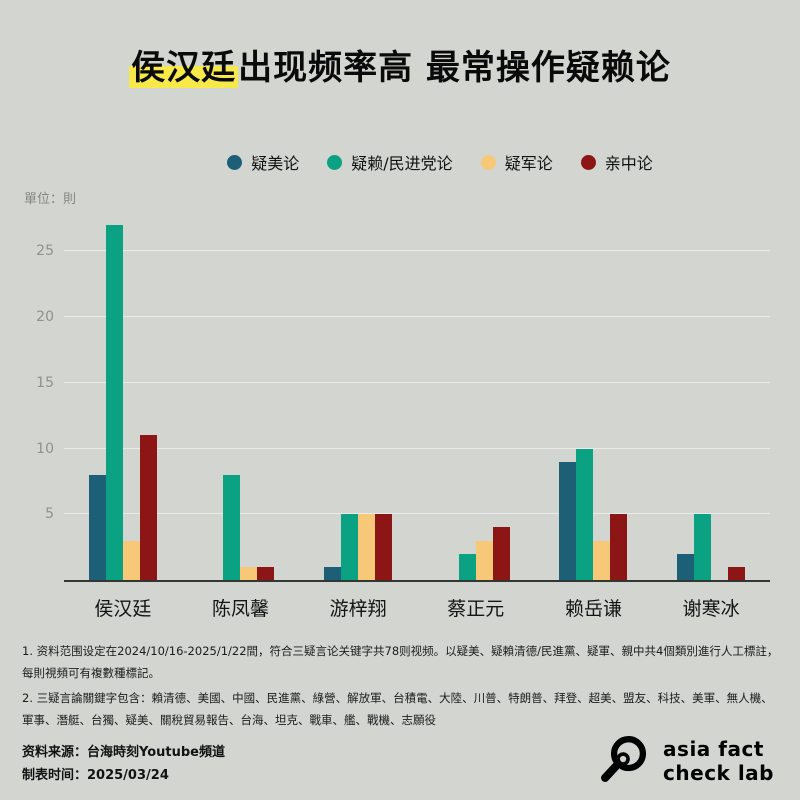  I want to click on logo-line-1: asia fact, so click(713, 749).